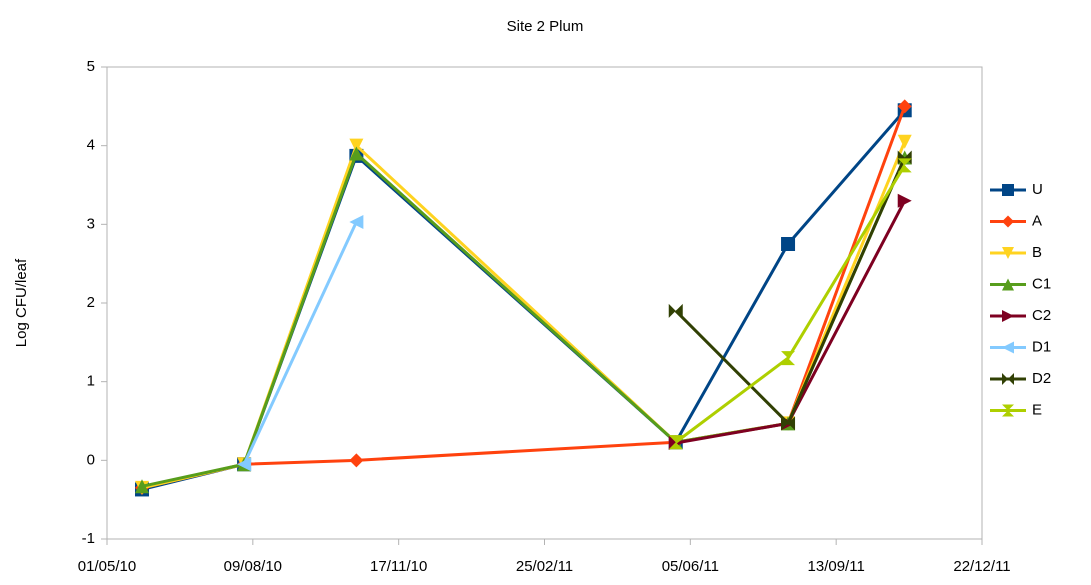 The width and height of the screenshot is (1091, 585). What do you see at coordinates (91, 223) in the screenshot?
I see `y-tick-label: 3` at bounding box center [91, 223].